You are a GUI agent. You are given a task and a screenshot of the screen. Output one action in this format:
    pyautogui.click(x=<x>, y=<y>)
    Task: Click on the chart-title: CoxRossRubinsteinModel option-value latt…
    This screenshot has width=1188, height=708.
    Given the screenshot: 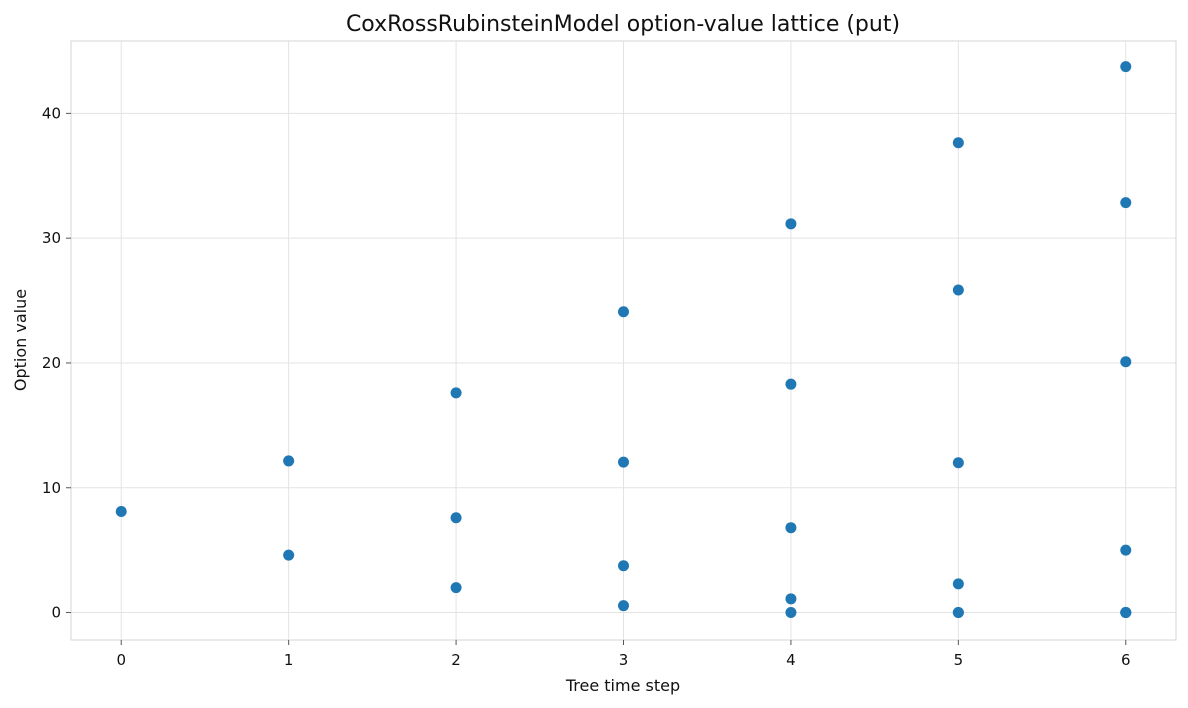 What is the action you would take?
    pyautogui.click(x=623, y=24)
    